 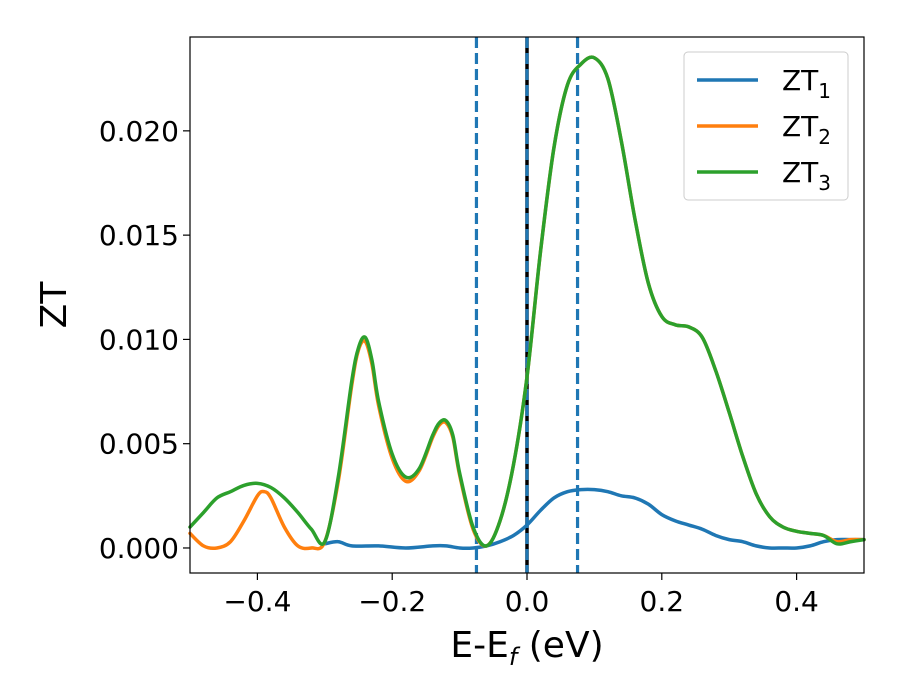 I want to click on y-axis-ticks: 0.000 0.005 0.010 0.015 0.020, so click(x=144, y=340).